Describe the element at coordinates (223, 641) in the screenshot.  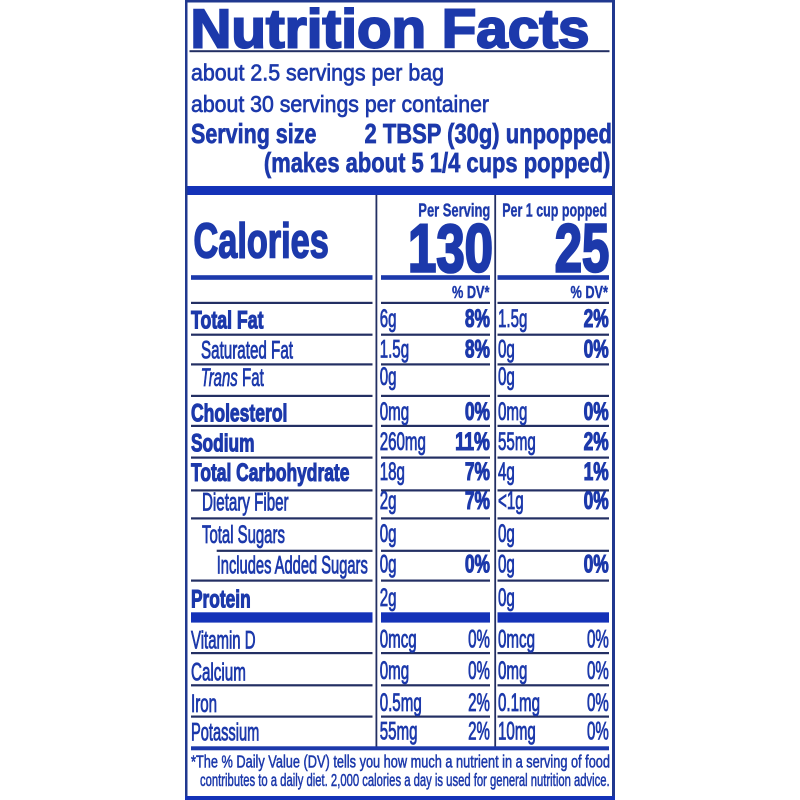
I see `svg-text: Vitamin D` at that location.